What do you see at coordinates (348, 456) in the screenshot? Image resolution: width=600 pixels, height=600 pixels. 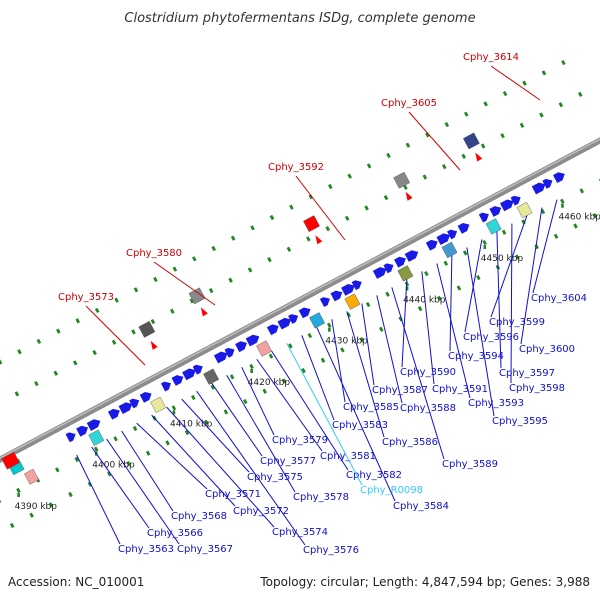 I see `lower-gene-label: Cphy_3581` at bounding box center [348, 456].